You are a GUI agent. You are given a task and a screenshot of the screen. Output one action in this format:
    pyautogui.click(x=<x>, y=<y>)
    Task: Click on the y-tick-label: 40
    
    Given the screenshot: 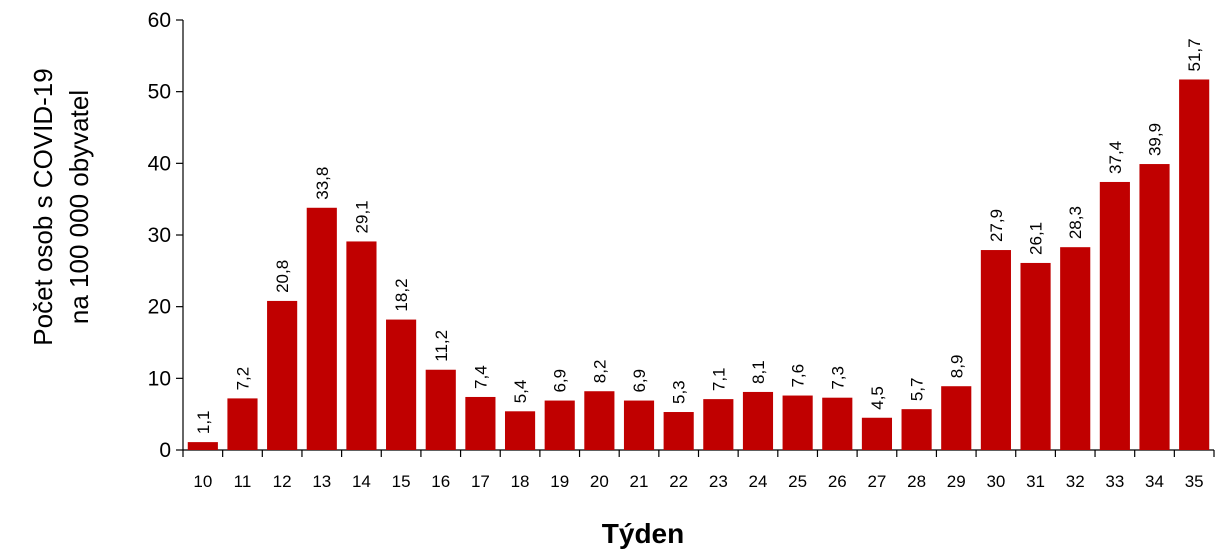 What is the action you would take?
    pyautogui.click(x=159, y=163)
    